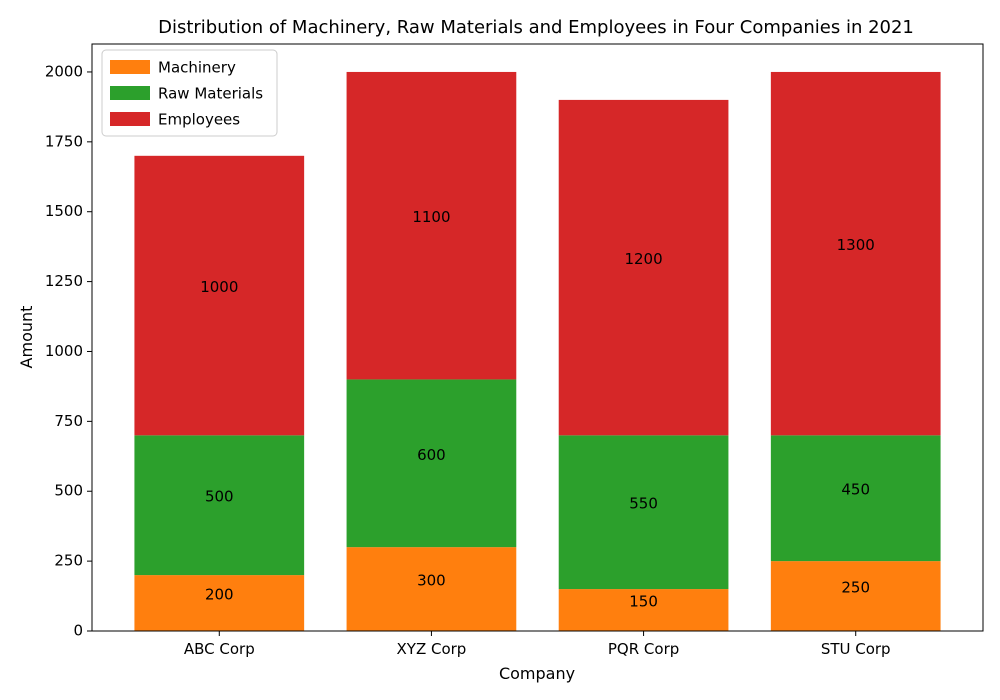 The image size is (1000, 700). Describe the element at coordinates (855, 490) in the screenshot. I see `data-label: 450` at that location.